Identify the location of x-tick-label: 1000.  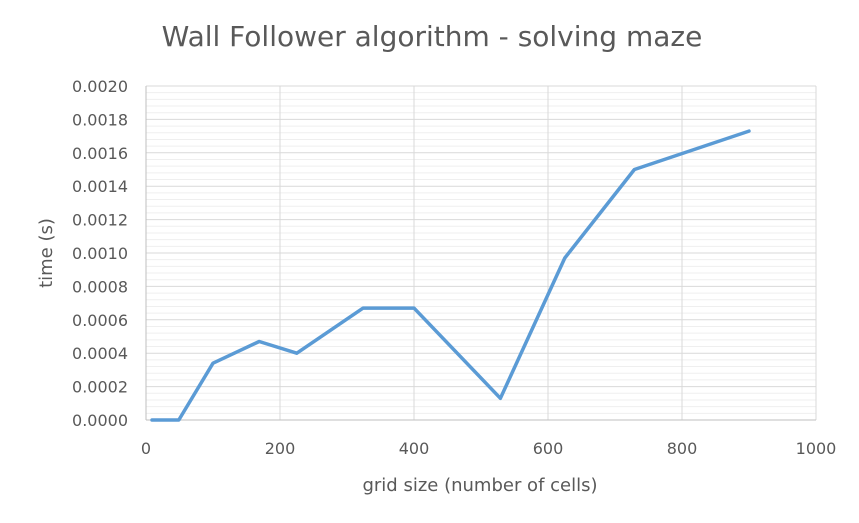
(816, 448).